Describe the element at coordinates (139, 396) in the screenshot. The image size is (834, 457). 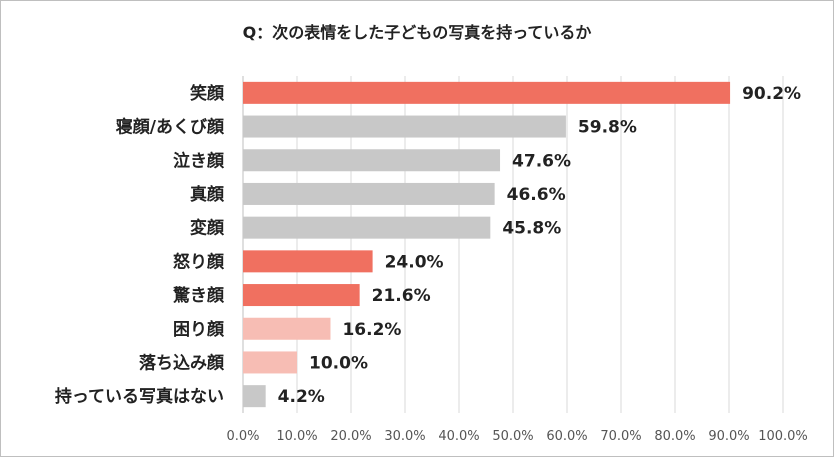
I see `category-label: 持っている写真はない` at that location.